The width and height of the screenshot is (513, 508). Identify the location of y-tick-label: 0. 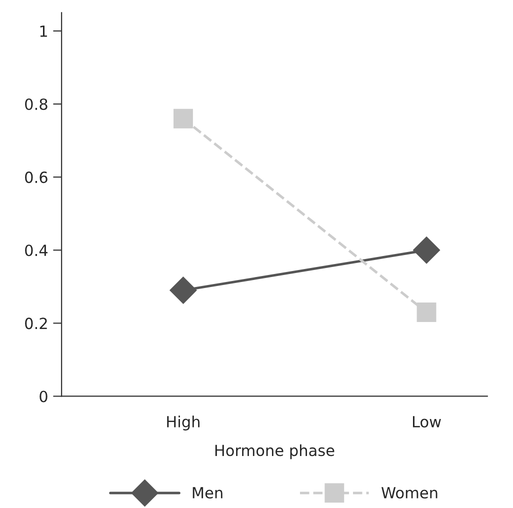
(44, 396).